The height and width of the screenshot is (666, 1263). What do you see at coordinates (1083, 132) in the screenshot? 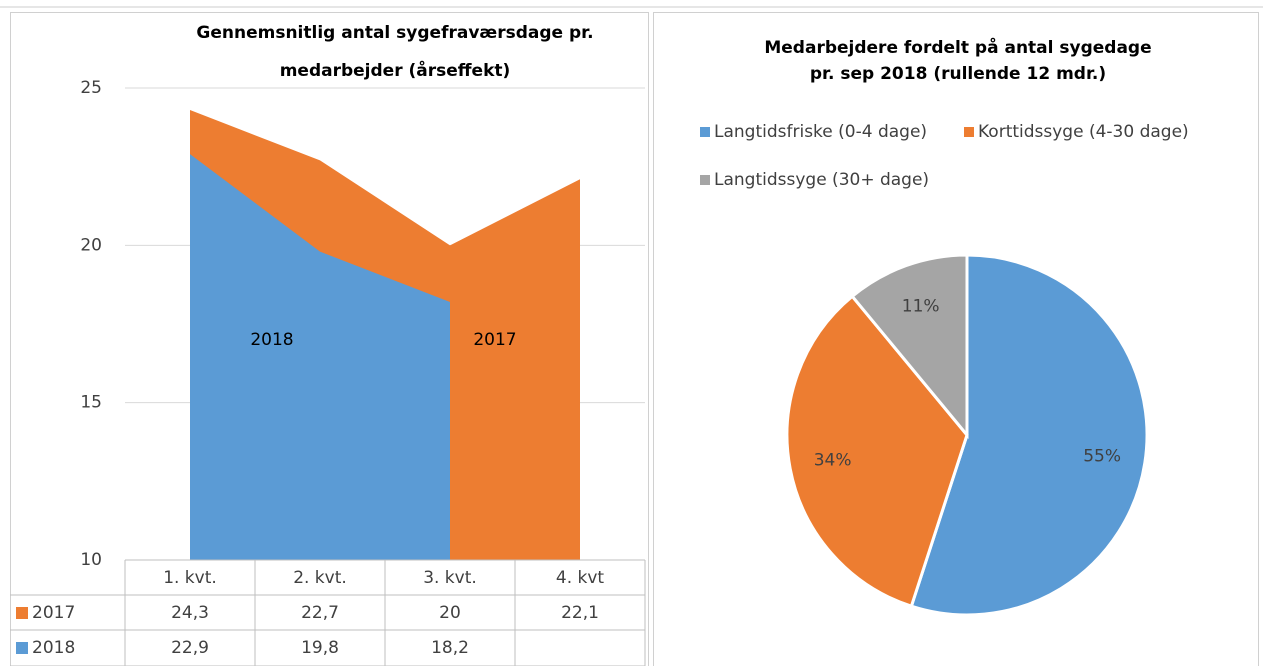
I see `legend-label: Korttidssyge (4-30 dage)` at bounding box center [1083, 132].